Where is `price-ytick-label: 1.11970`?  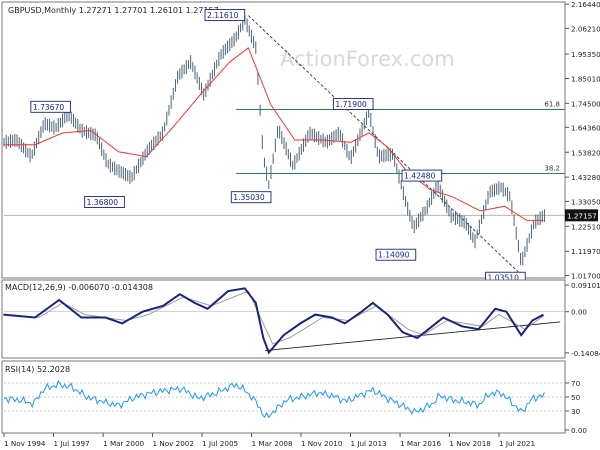
price-ytick-label: 1.11970 is located at coordinates (585, 251).